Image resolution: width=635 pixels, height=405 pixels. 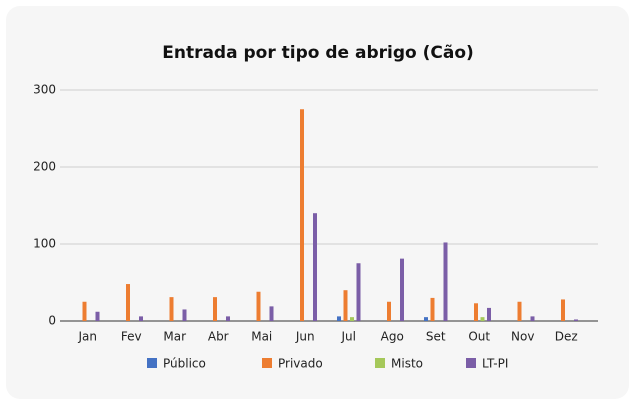 I want to click on x-tick-label: Out, so click(x=479, y=337).